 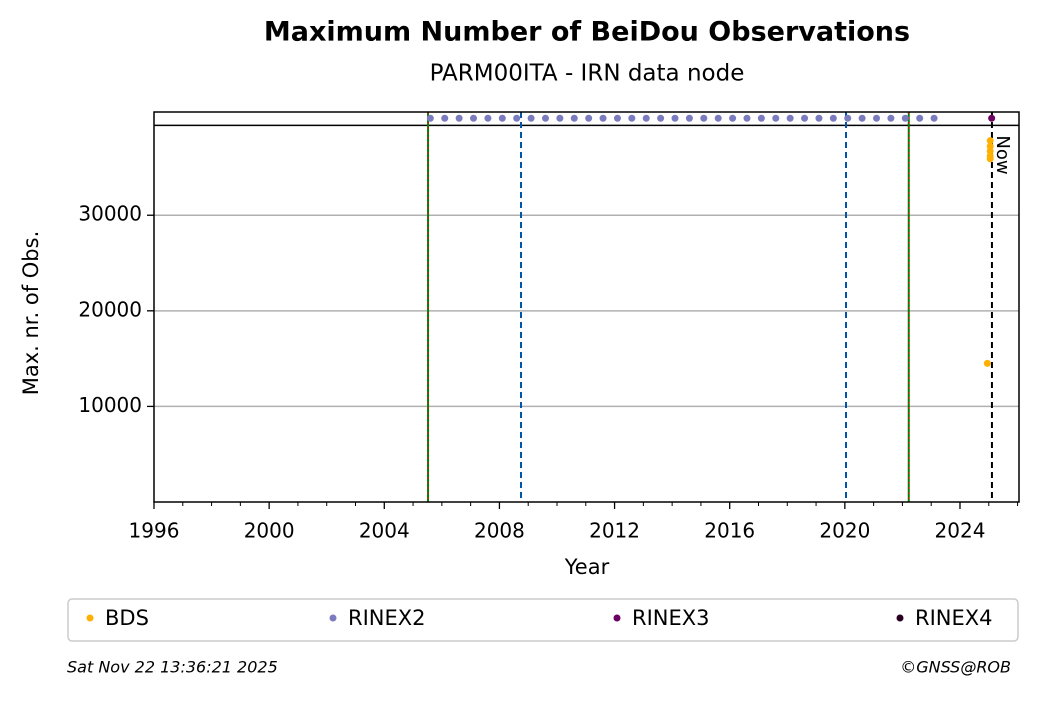 What do you see at coordinates (1002, 154) in the screenshot?
I see `event-label: Now` at bounding box center [1002, 154].